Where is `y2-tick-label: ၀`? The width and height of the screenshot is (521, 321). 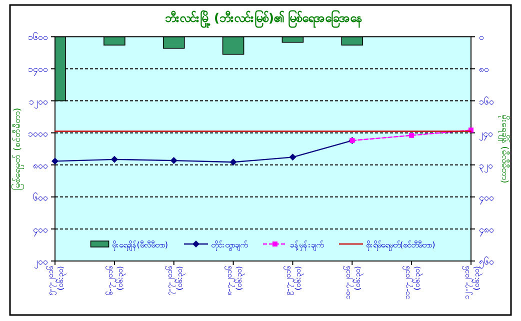 y2-tick-label: ၀ is located at coordinates (481, 38).